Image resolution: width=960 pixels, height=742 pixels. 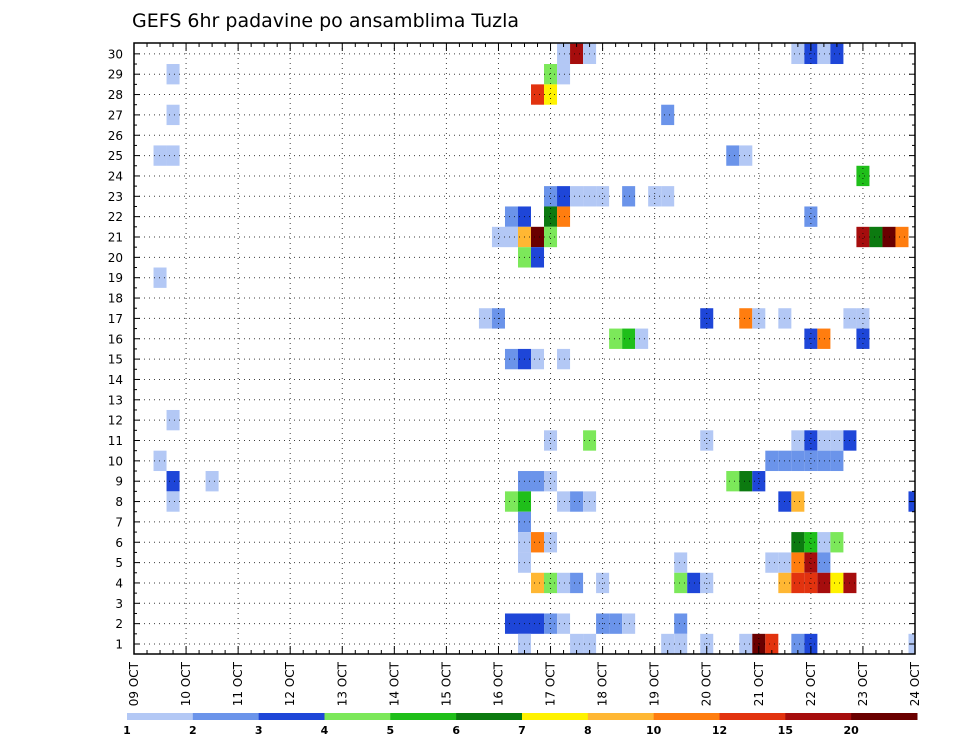 What do you see at coordinates (119, 583) in the screenshot?
I see `y-tick-label: 4` at bounding box center [119, 583].